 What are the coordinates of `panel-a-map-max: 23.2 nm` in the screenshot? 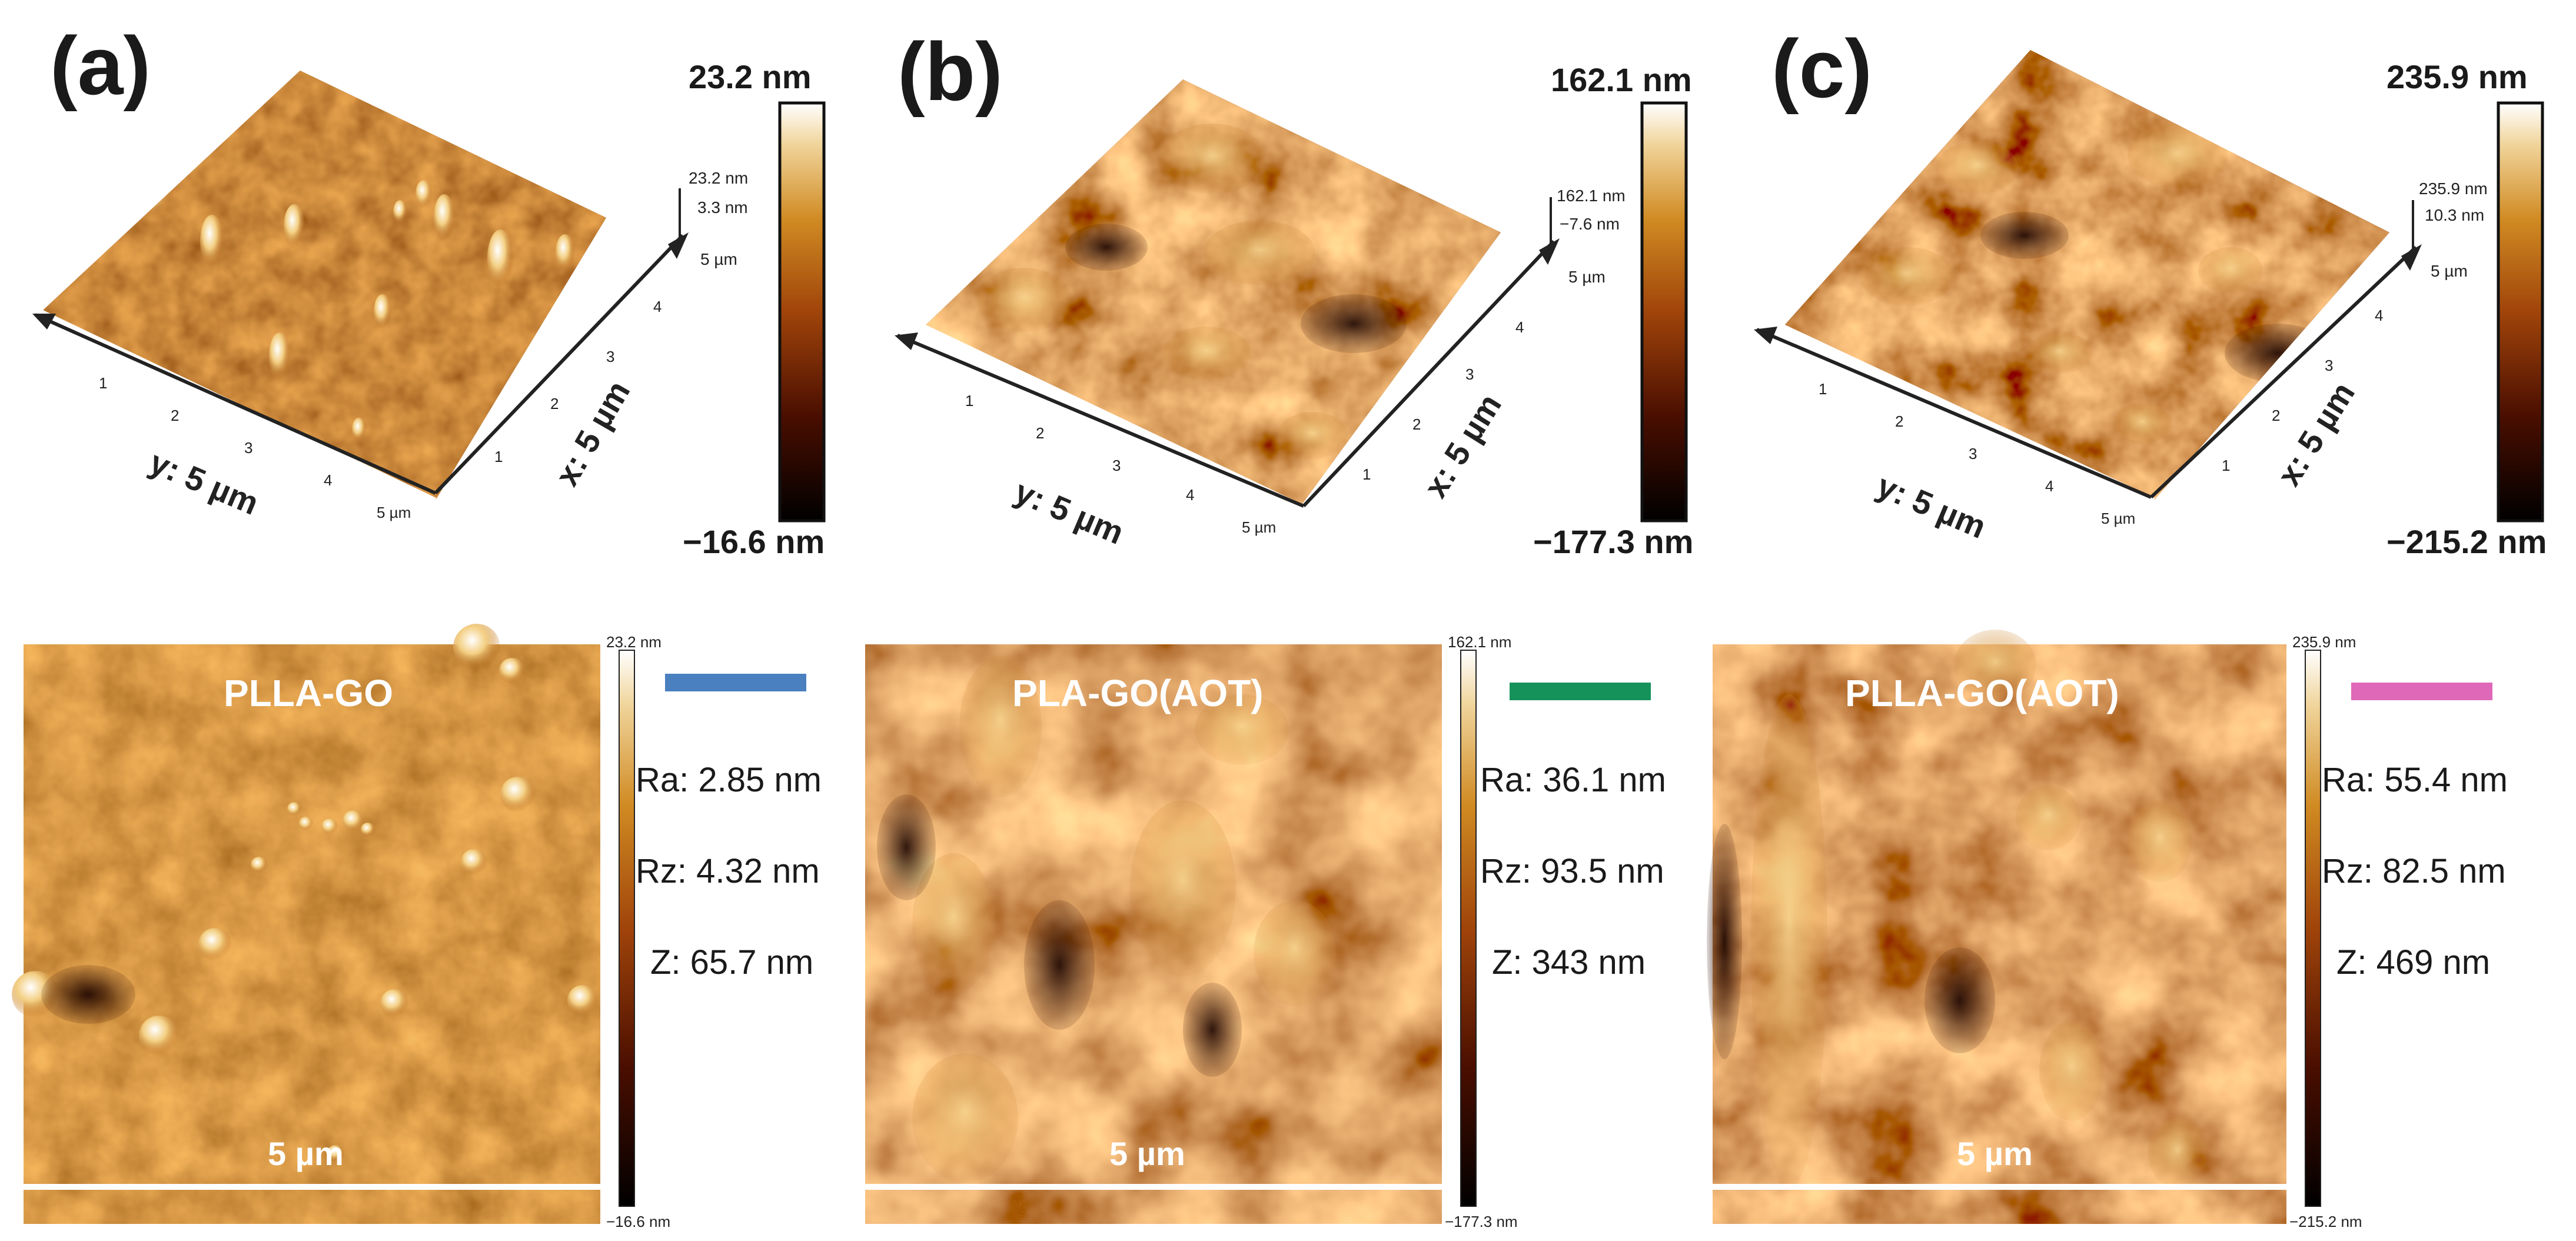 It's located at (634, 642).